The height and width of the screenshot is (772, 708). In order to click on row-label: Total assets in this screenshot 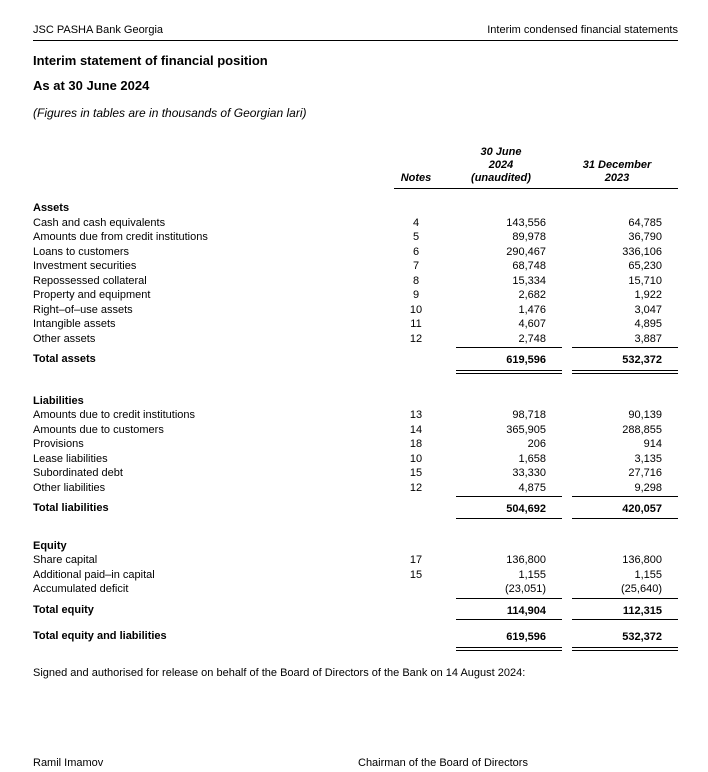, I will do `click(64, 359)`.